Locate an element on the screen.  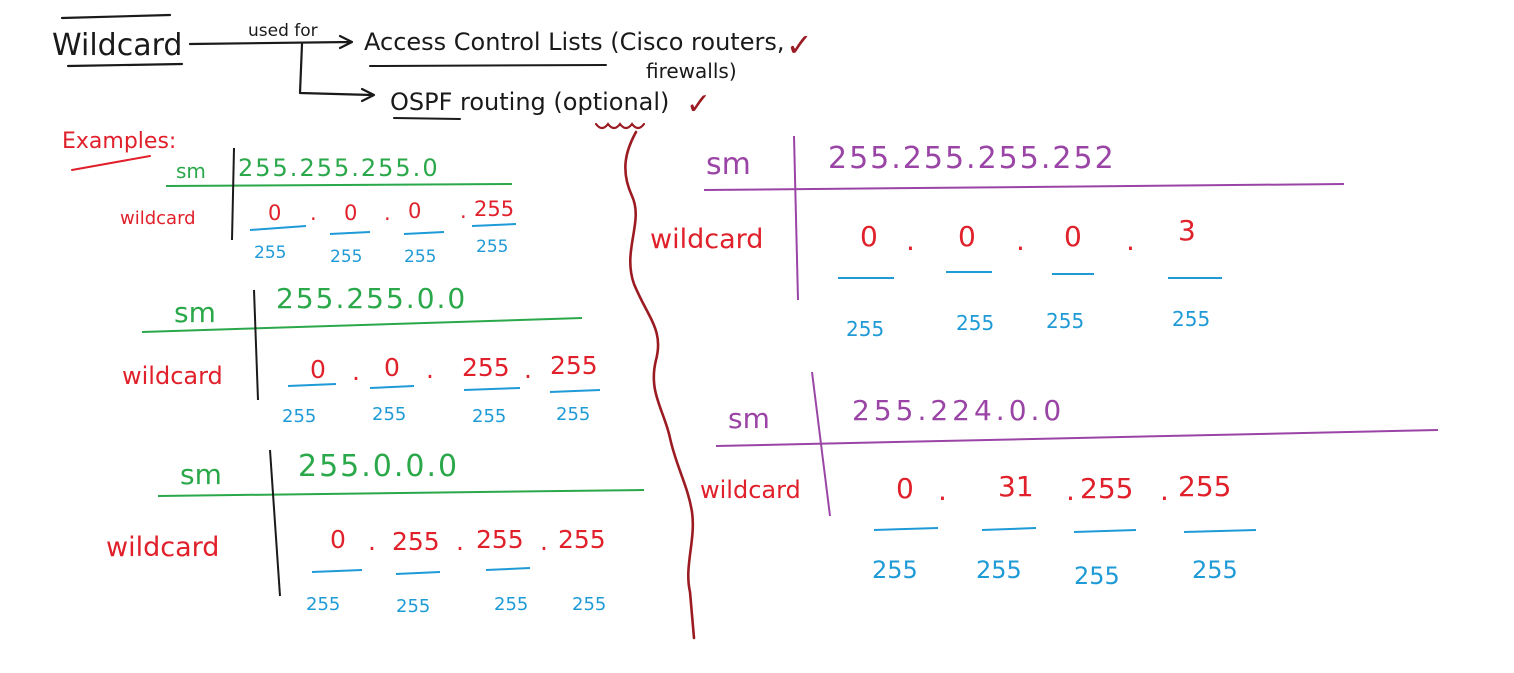
use-ospf: OSPF routing (optional) is located at coordinates (529, 102).